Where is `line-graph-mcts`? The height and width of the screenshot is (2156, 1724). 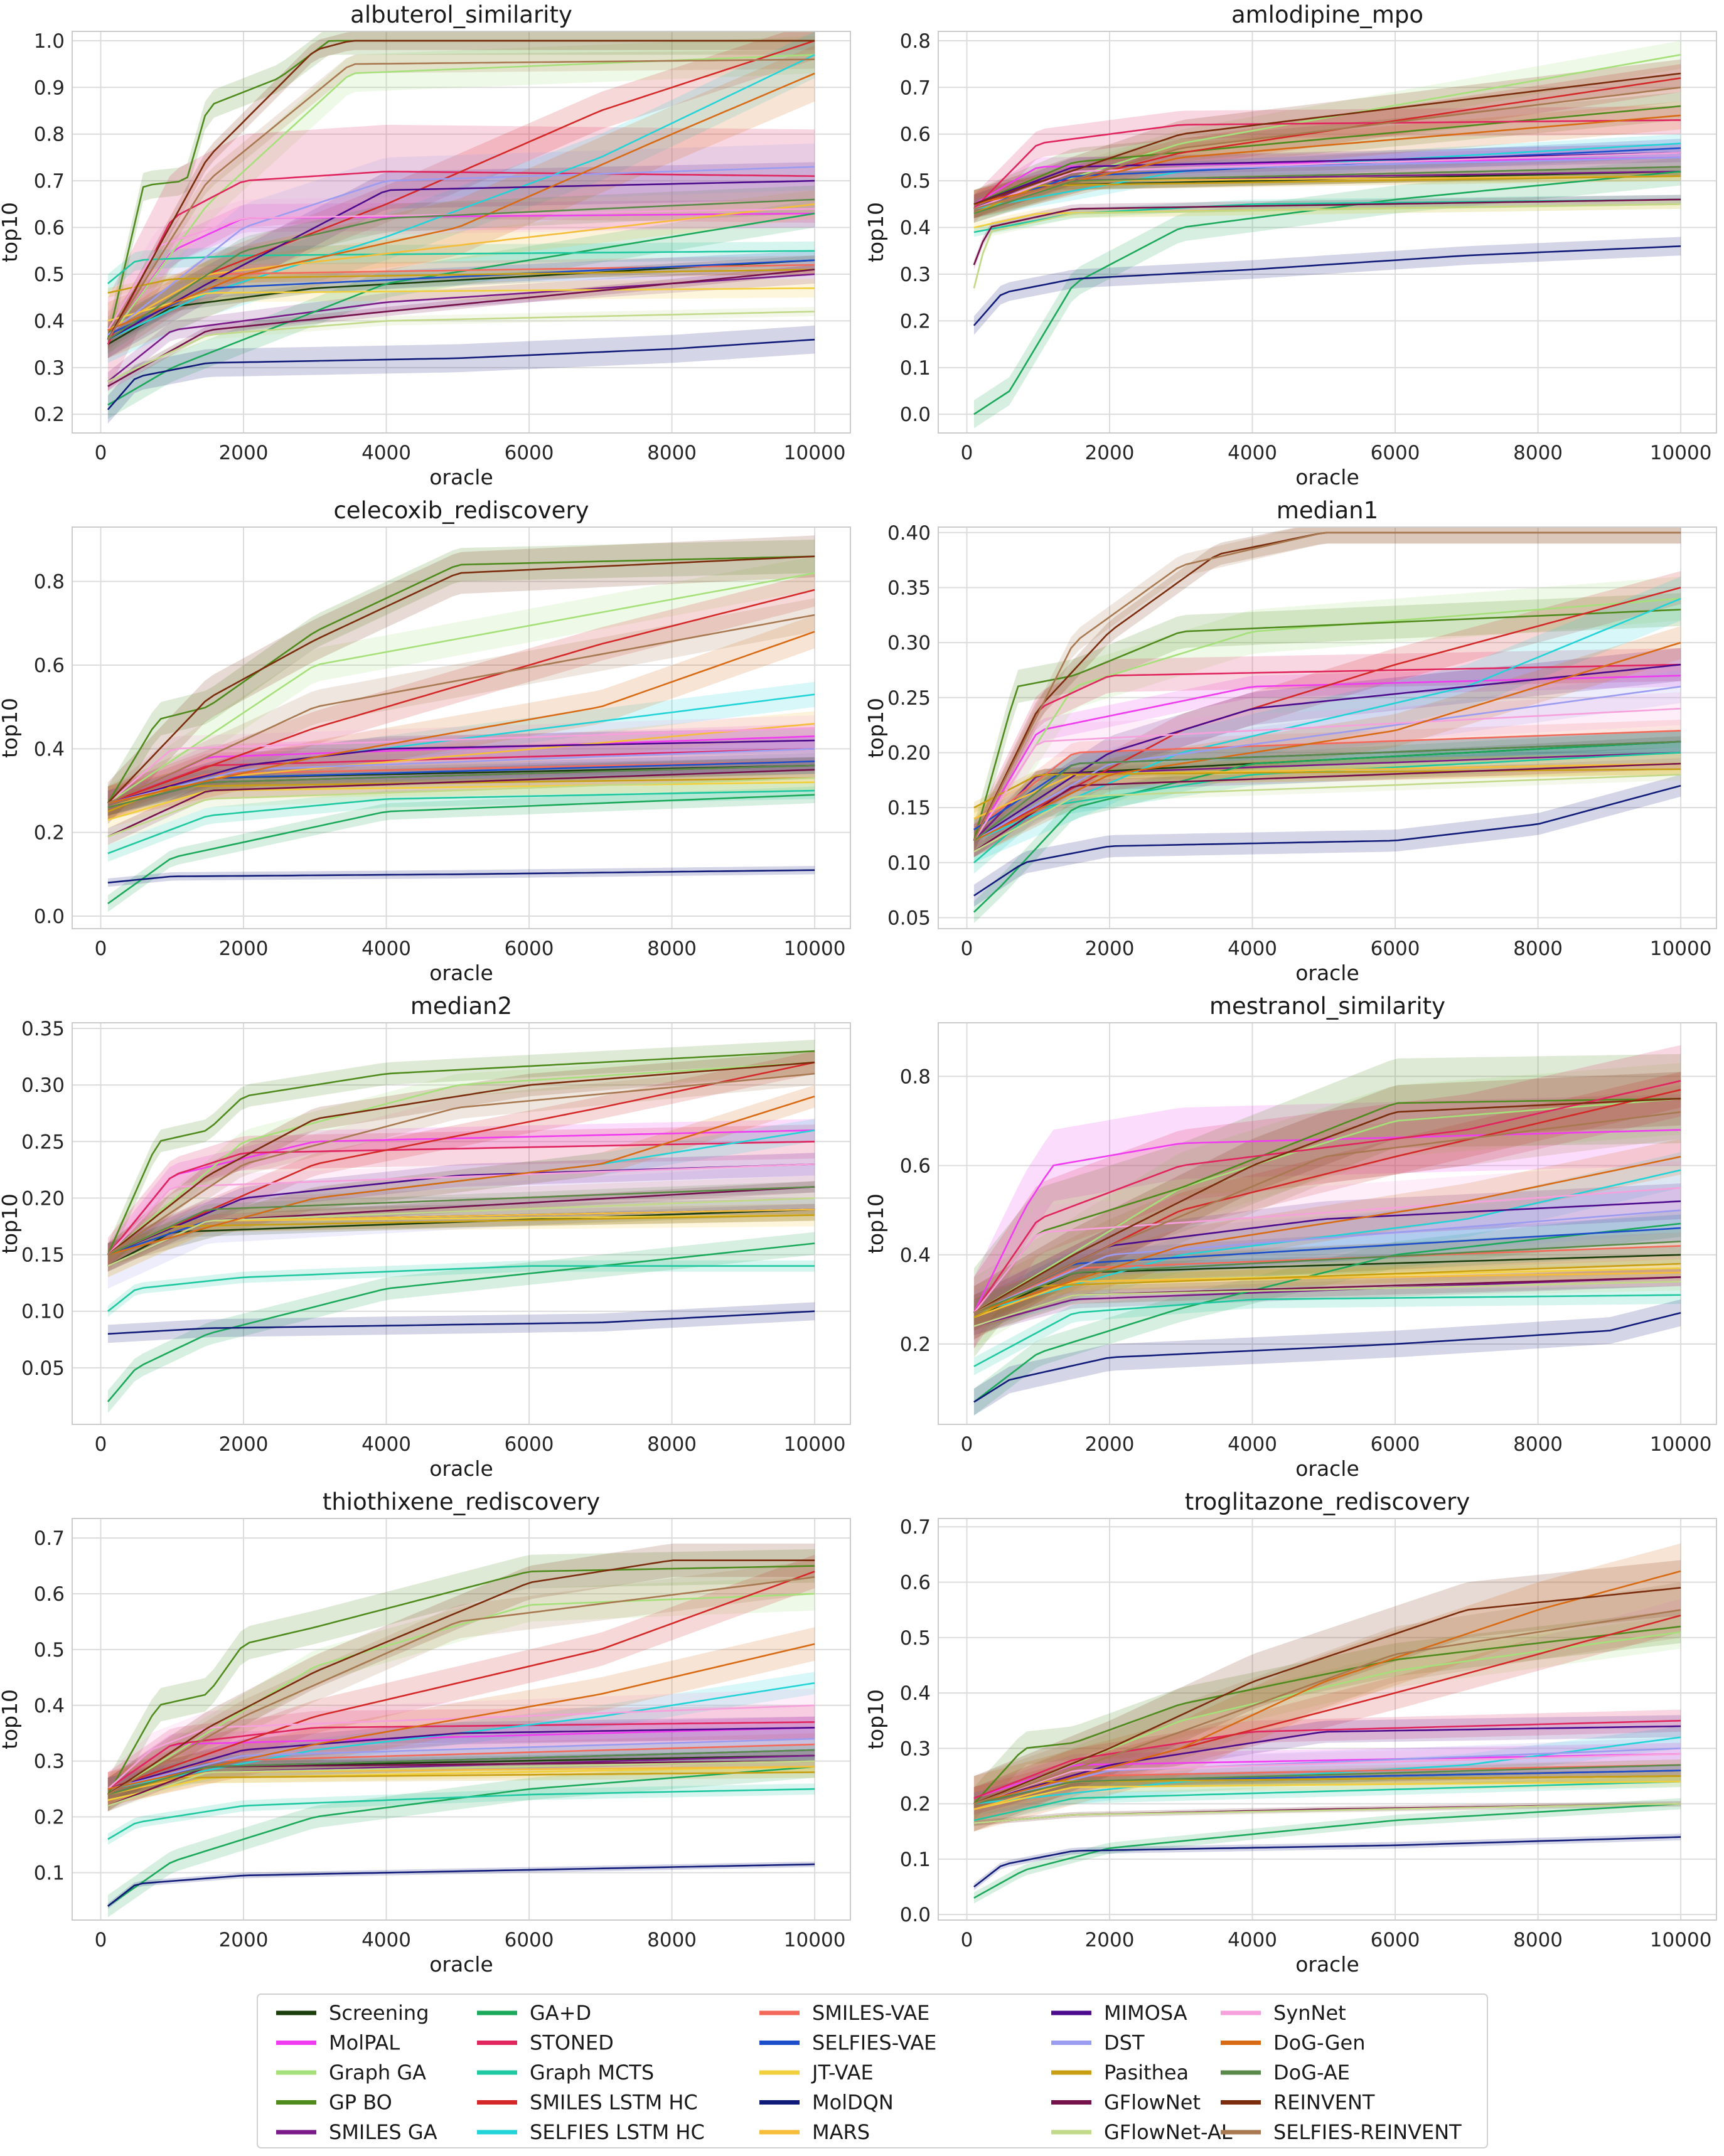
line-graph-mcts is located at coordinates (461, 1814).